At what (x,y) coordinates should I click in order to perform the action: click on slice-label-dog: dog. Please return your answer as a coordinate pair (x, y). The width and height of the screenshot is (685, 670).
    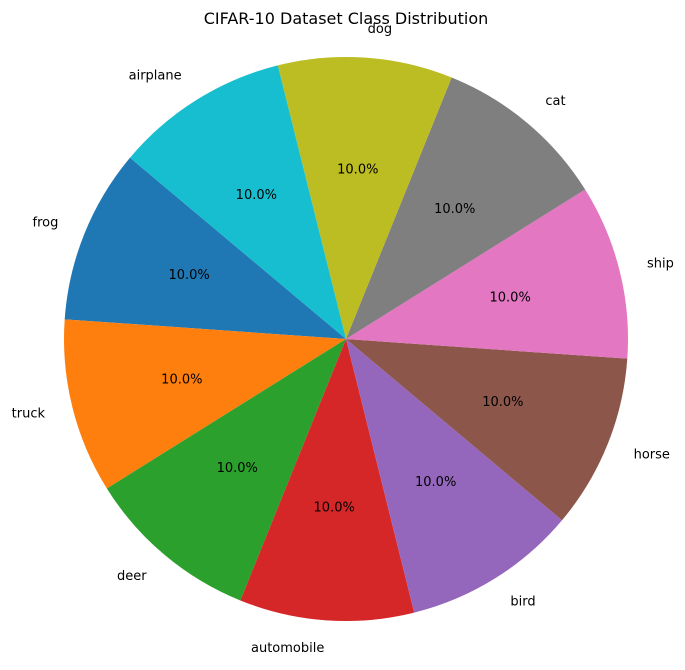
    Looking at the image, I should click on (380, 29).